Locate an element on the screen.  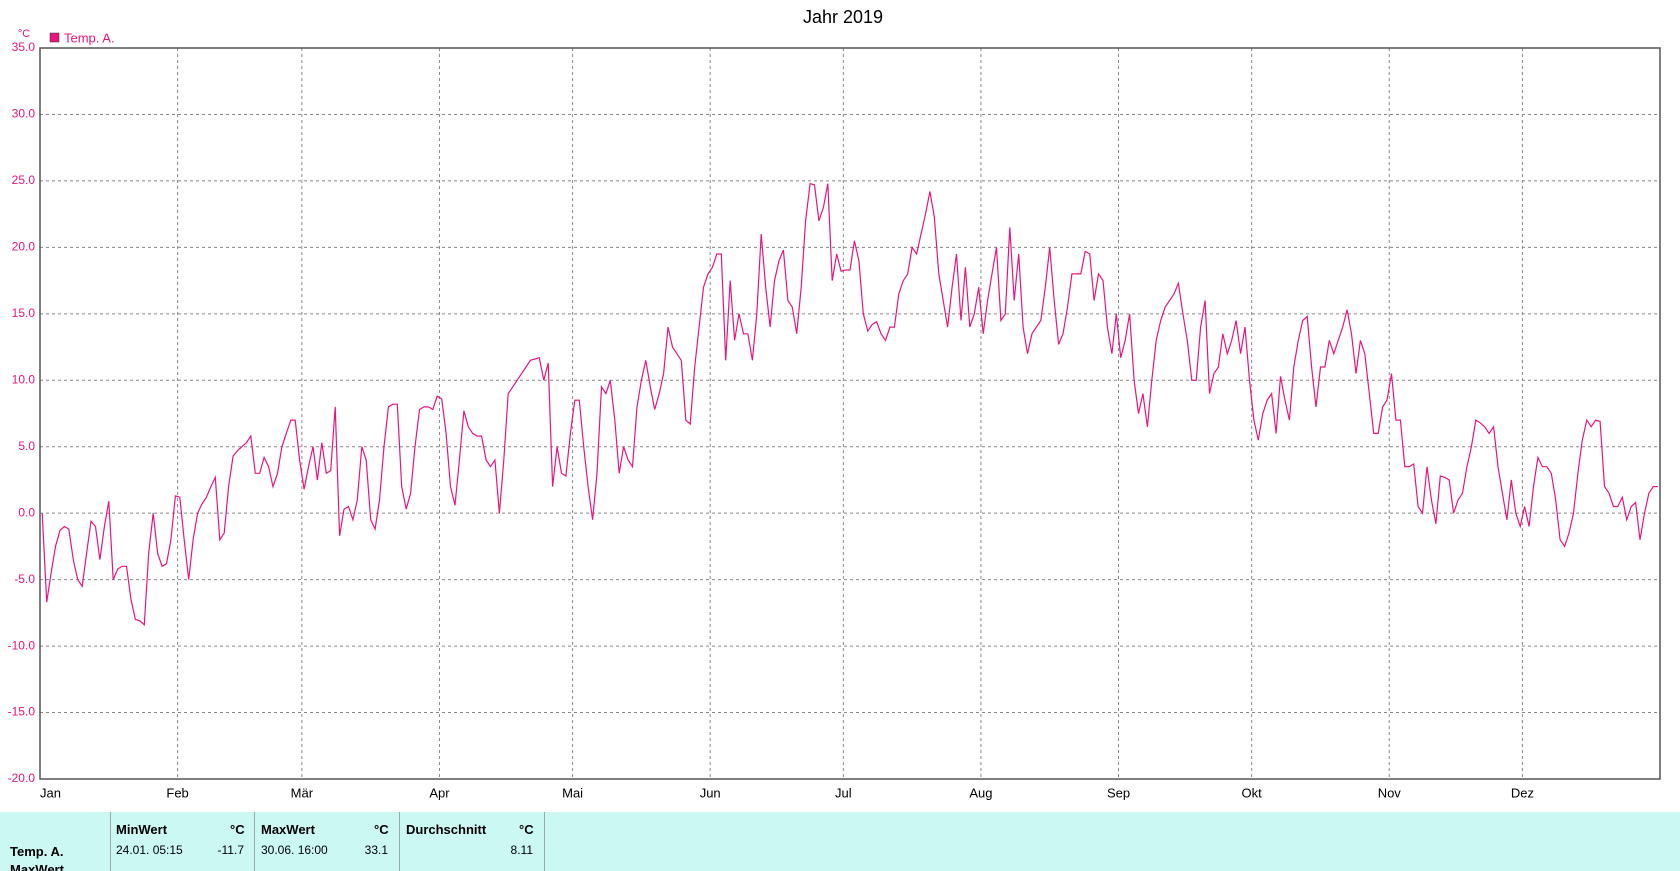
x-tick-label: Mär is located at coordinates (302, 792).